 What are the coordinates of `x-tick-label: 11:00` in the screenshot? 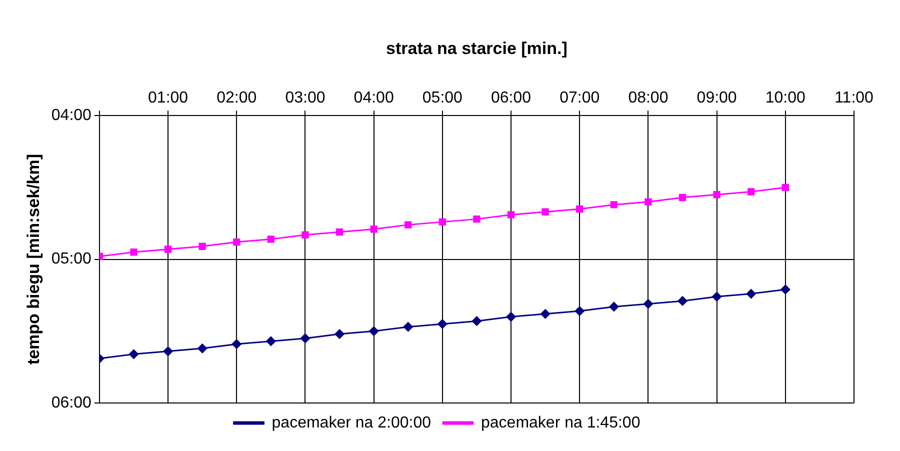 It's located at (854, 97).